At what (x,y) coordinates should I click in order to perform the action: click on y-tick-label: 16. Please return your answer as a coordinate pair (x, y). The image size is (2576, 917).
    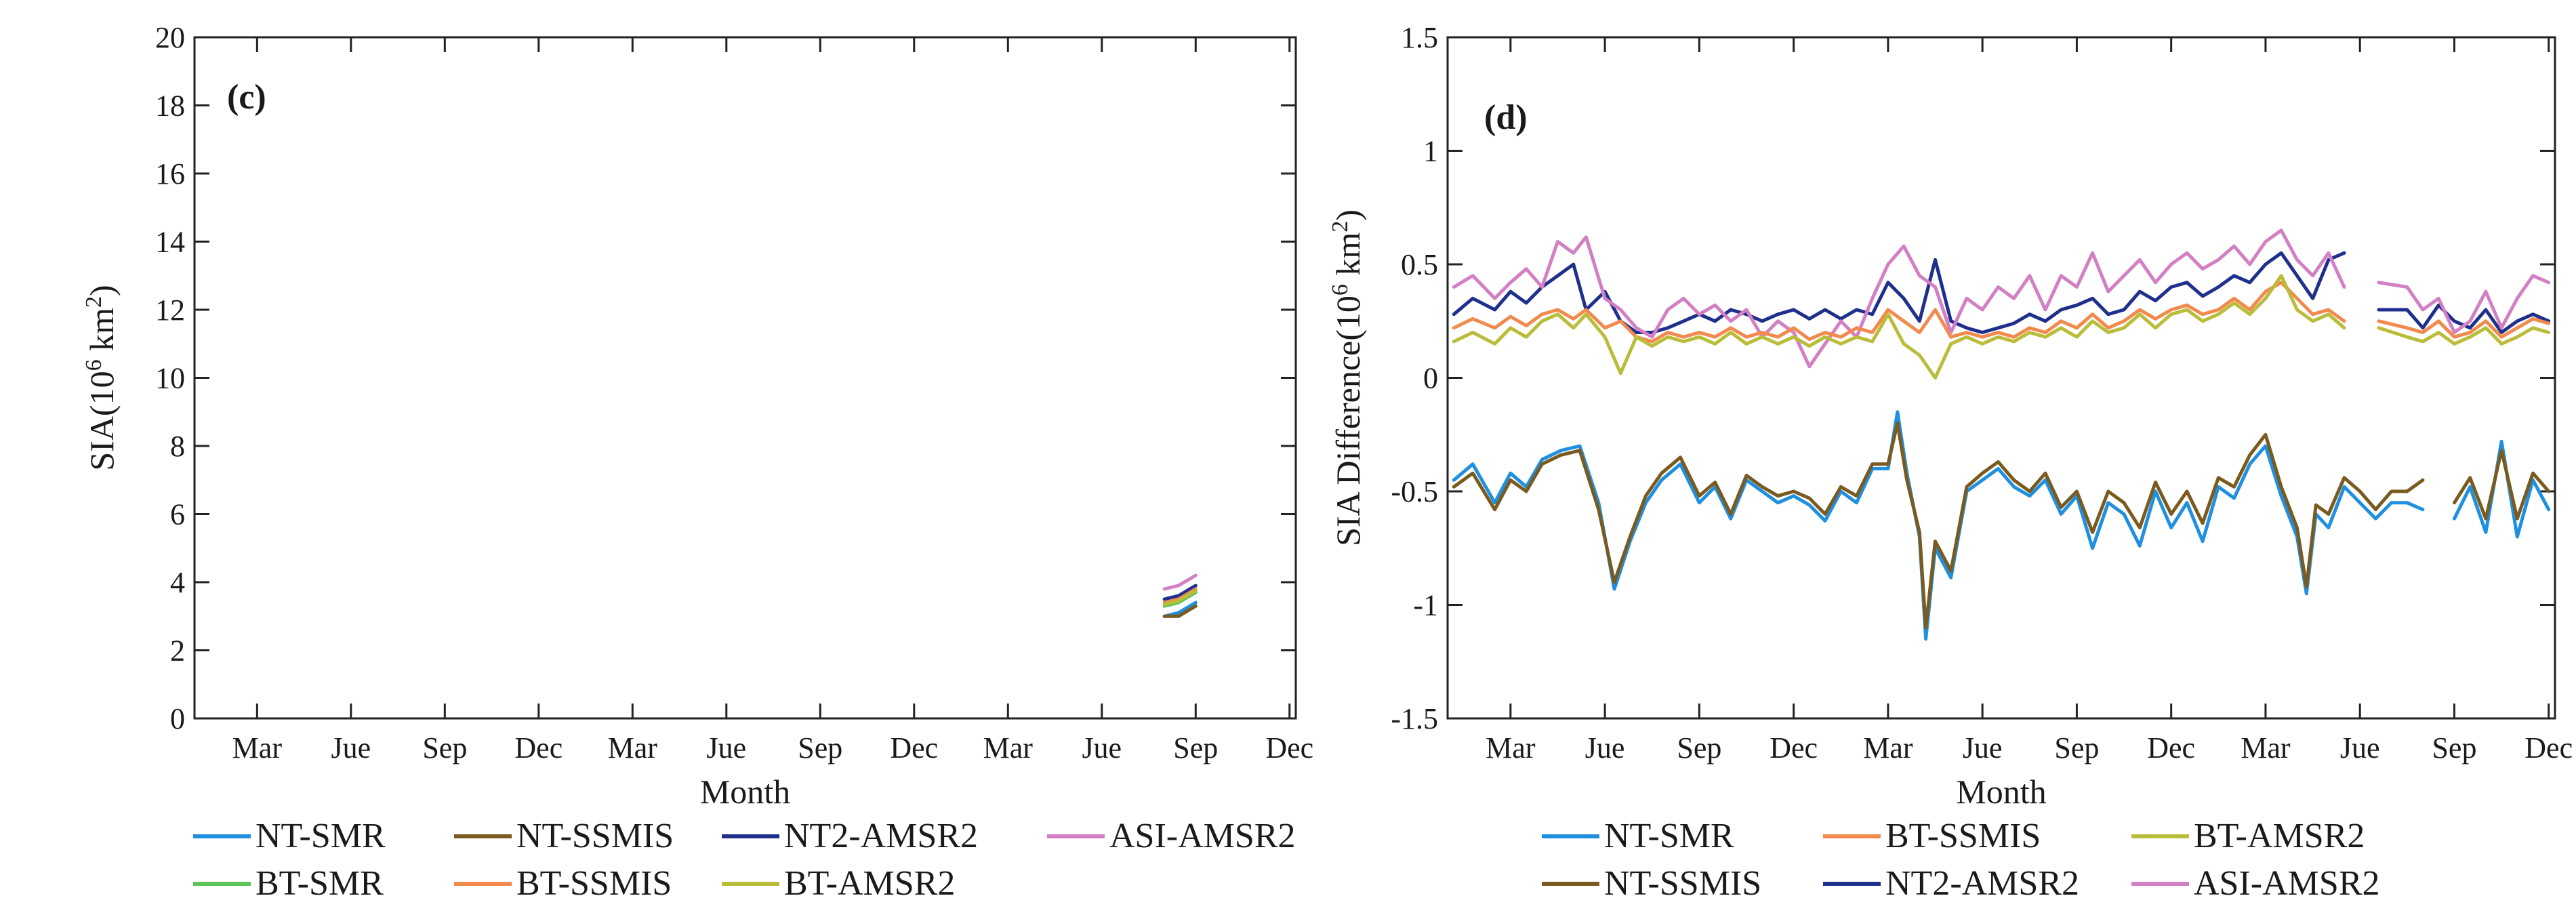
    Looking at the image, I should click on (170, 173).